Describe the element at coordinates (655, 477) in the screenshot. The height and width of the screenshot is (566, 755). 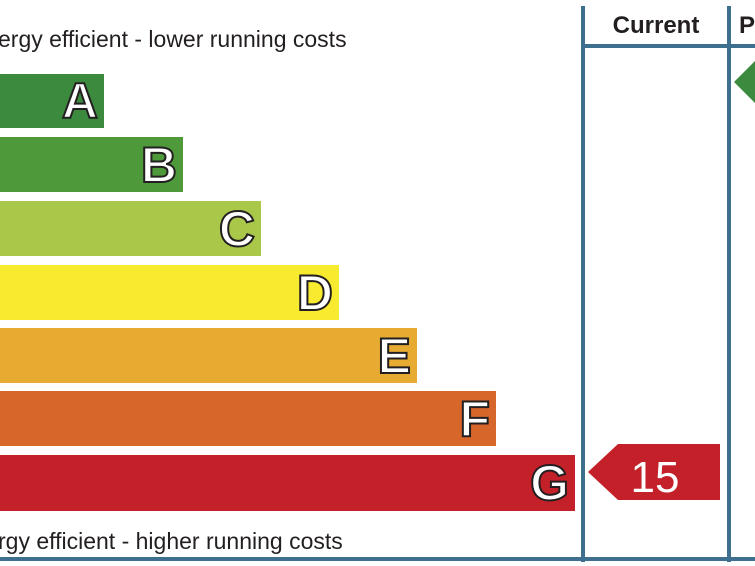
I see `current-rating-value: 15` at that location.